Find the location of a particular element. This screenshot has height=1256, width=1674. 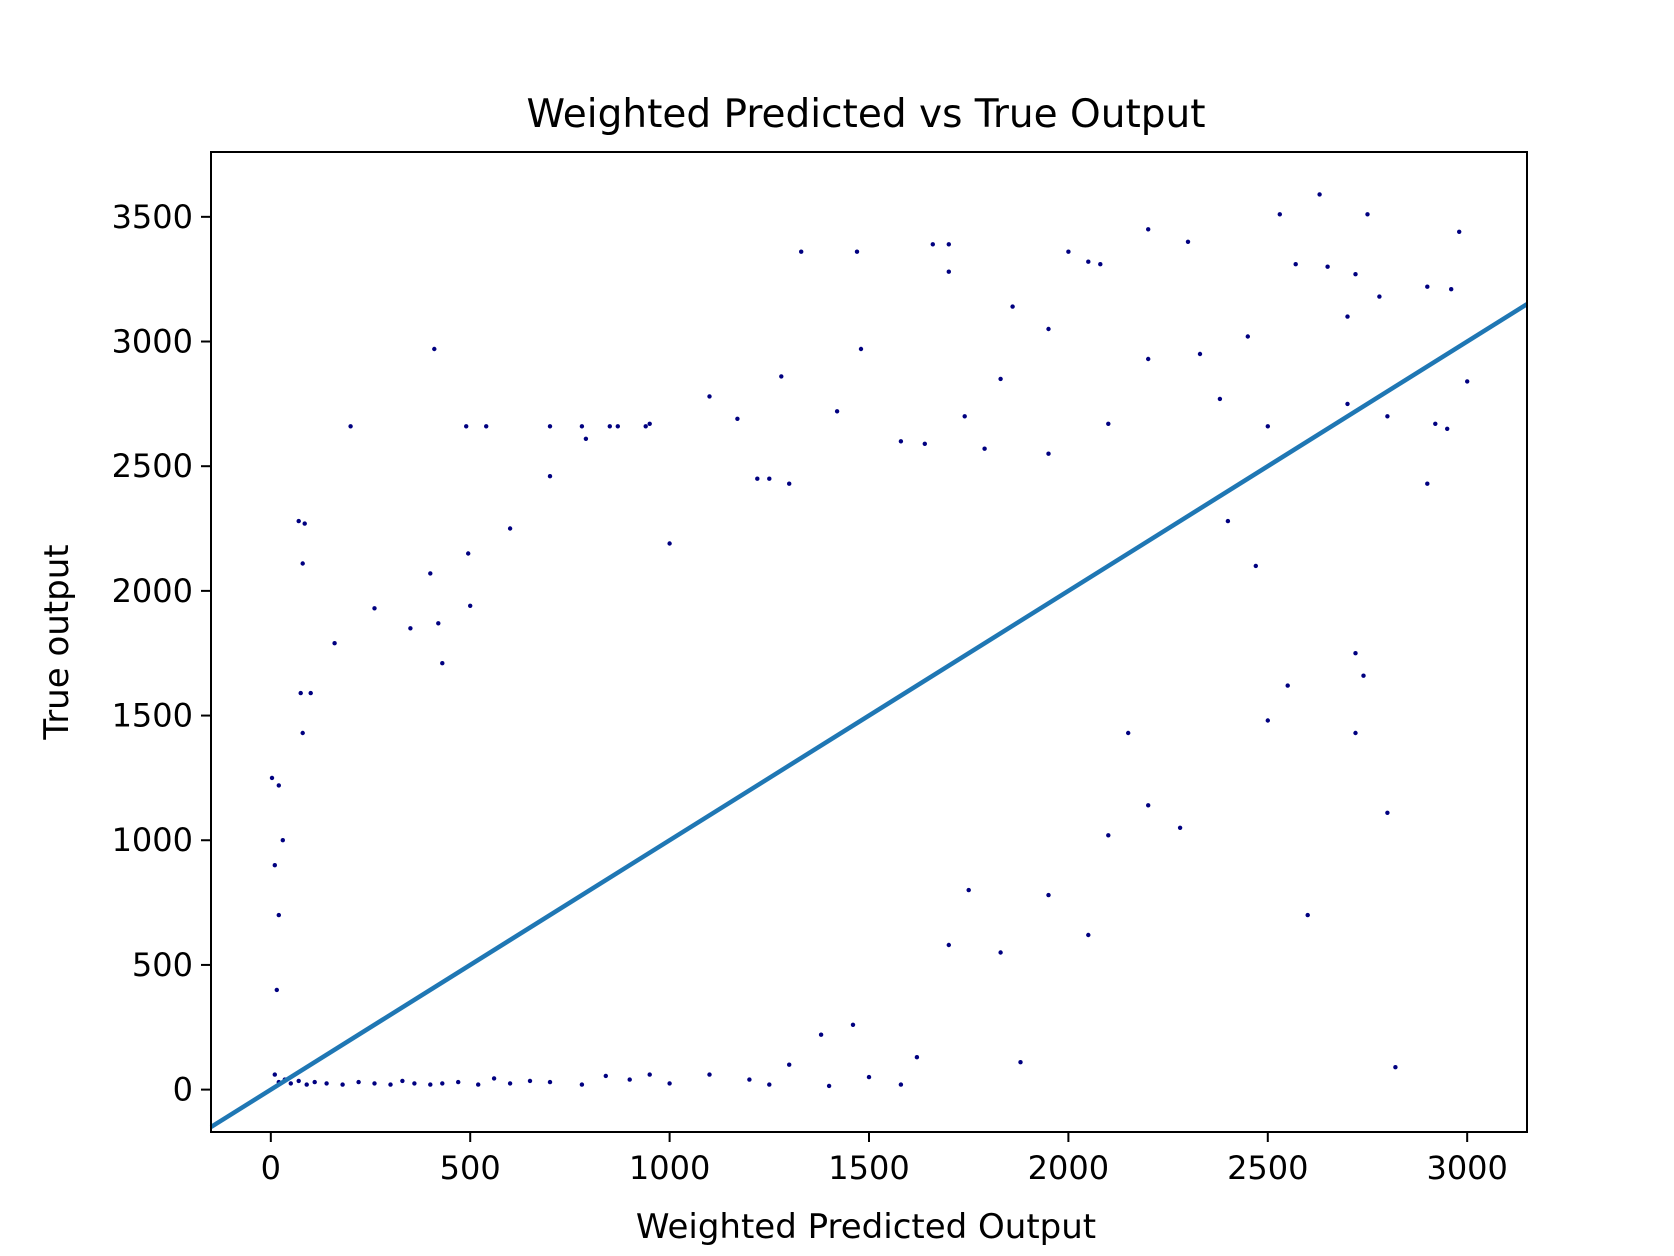

y-tick-label: 3000 is located at coordinates (152, 342).